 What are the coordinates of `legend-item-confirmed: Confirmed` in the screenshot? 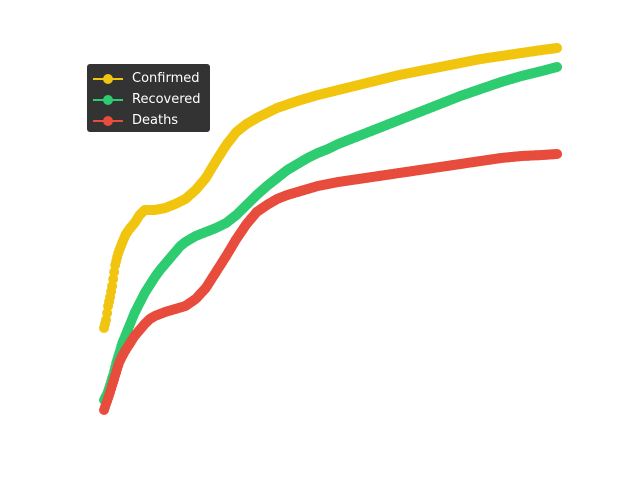 It's located at (151, 78).